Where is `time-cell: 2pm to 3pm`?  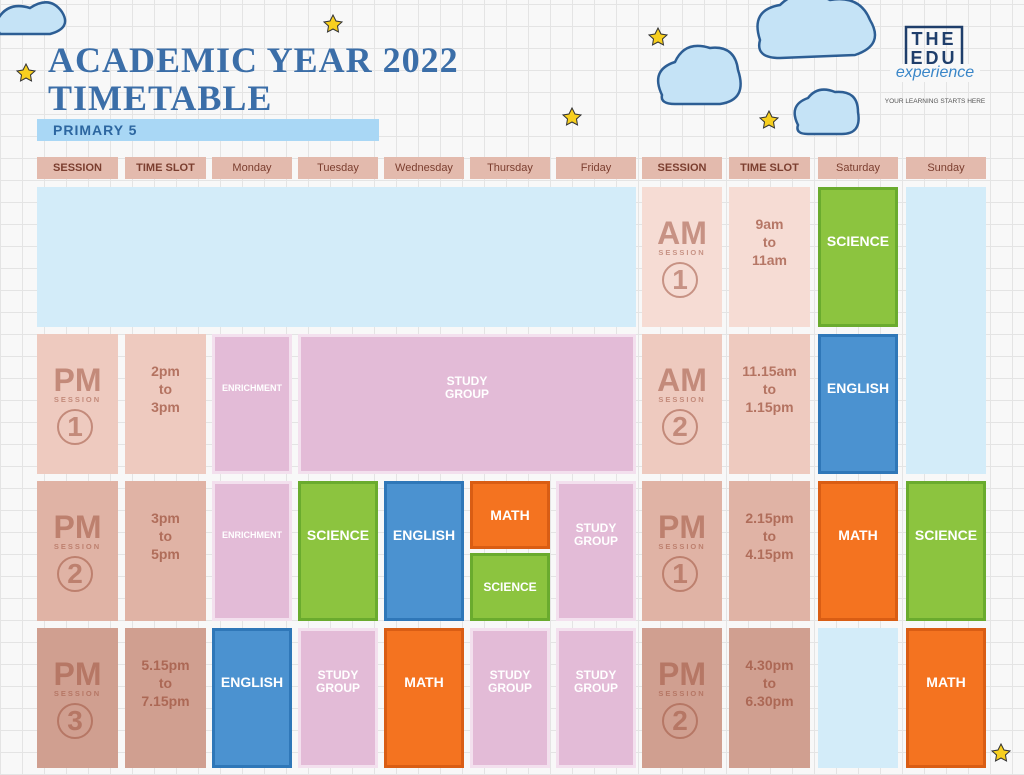 time-cell: 2pm to 3pm is located at coordinates (165, 404).